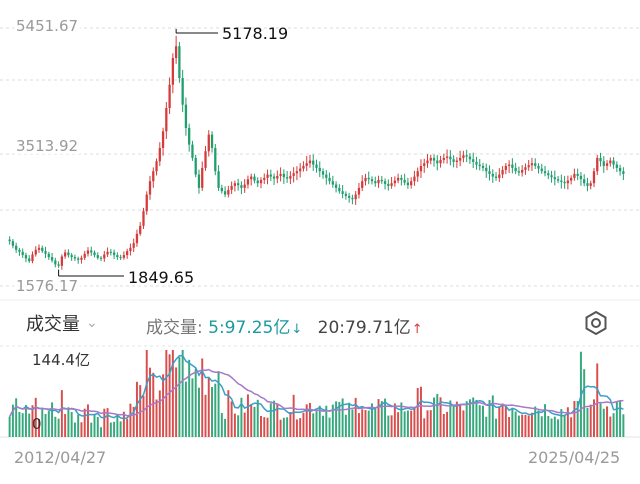  What do you see at coordinates (81, 323) in the screenshot?
I see `indicator-selector: 成交量 ⌄` at bounding box center [81, 323].